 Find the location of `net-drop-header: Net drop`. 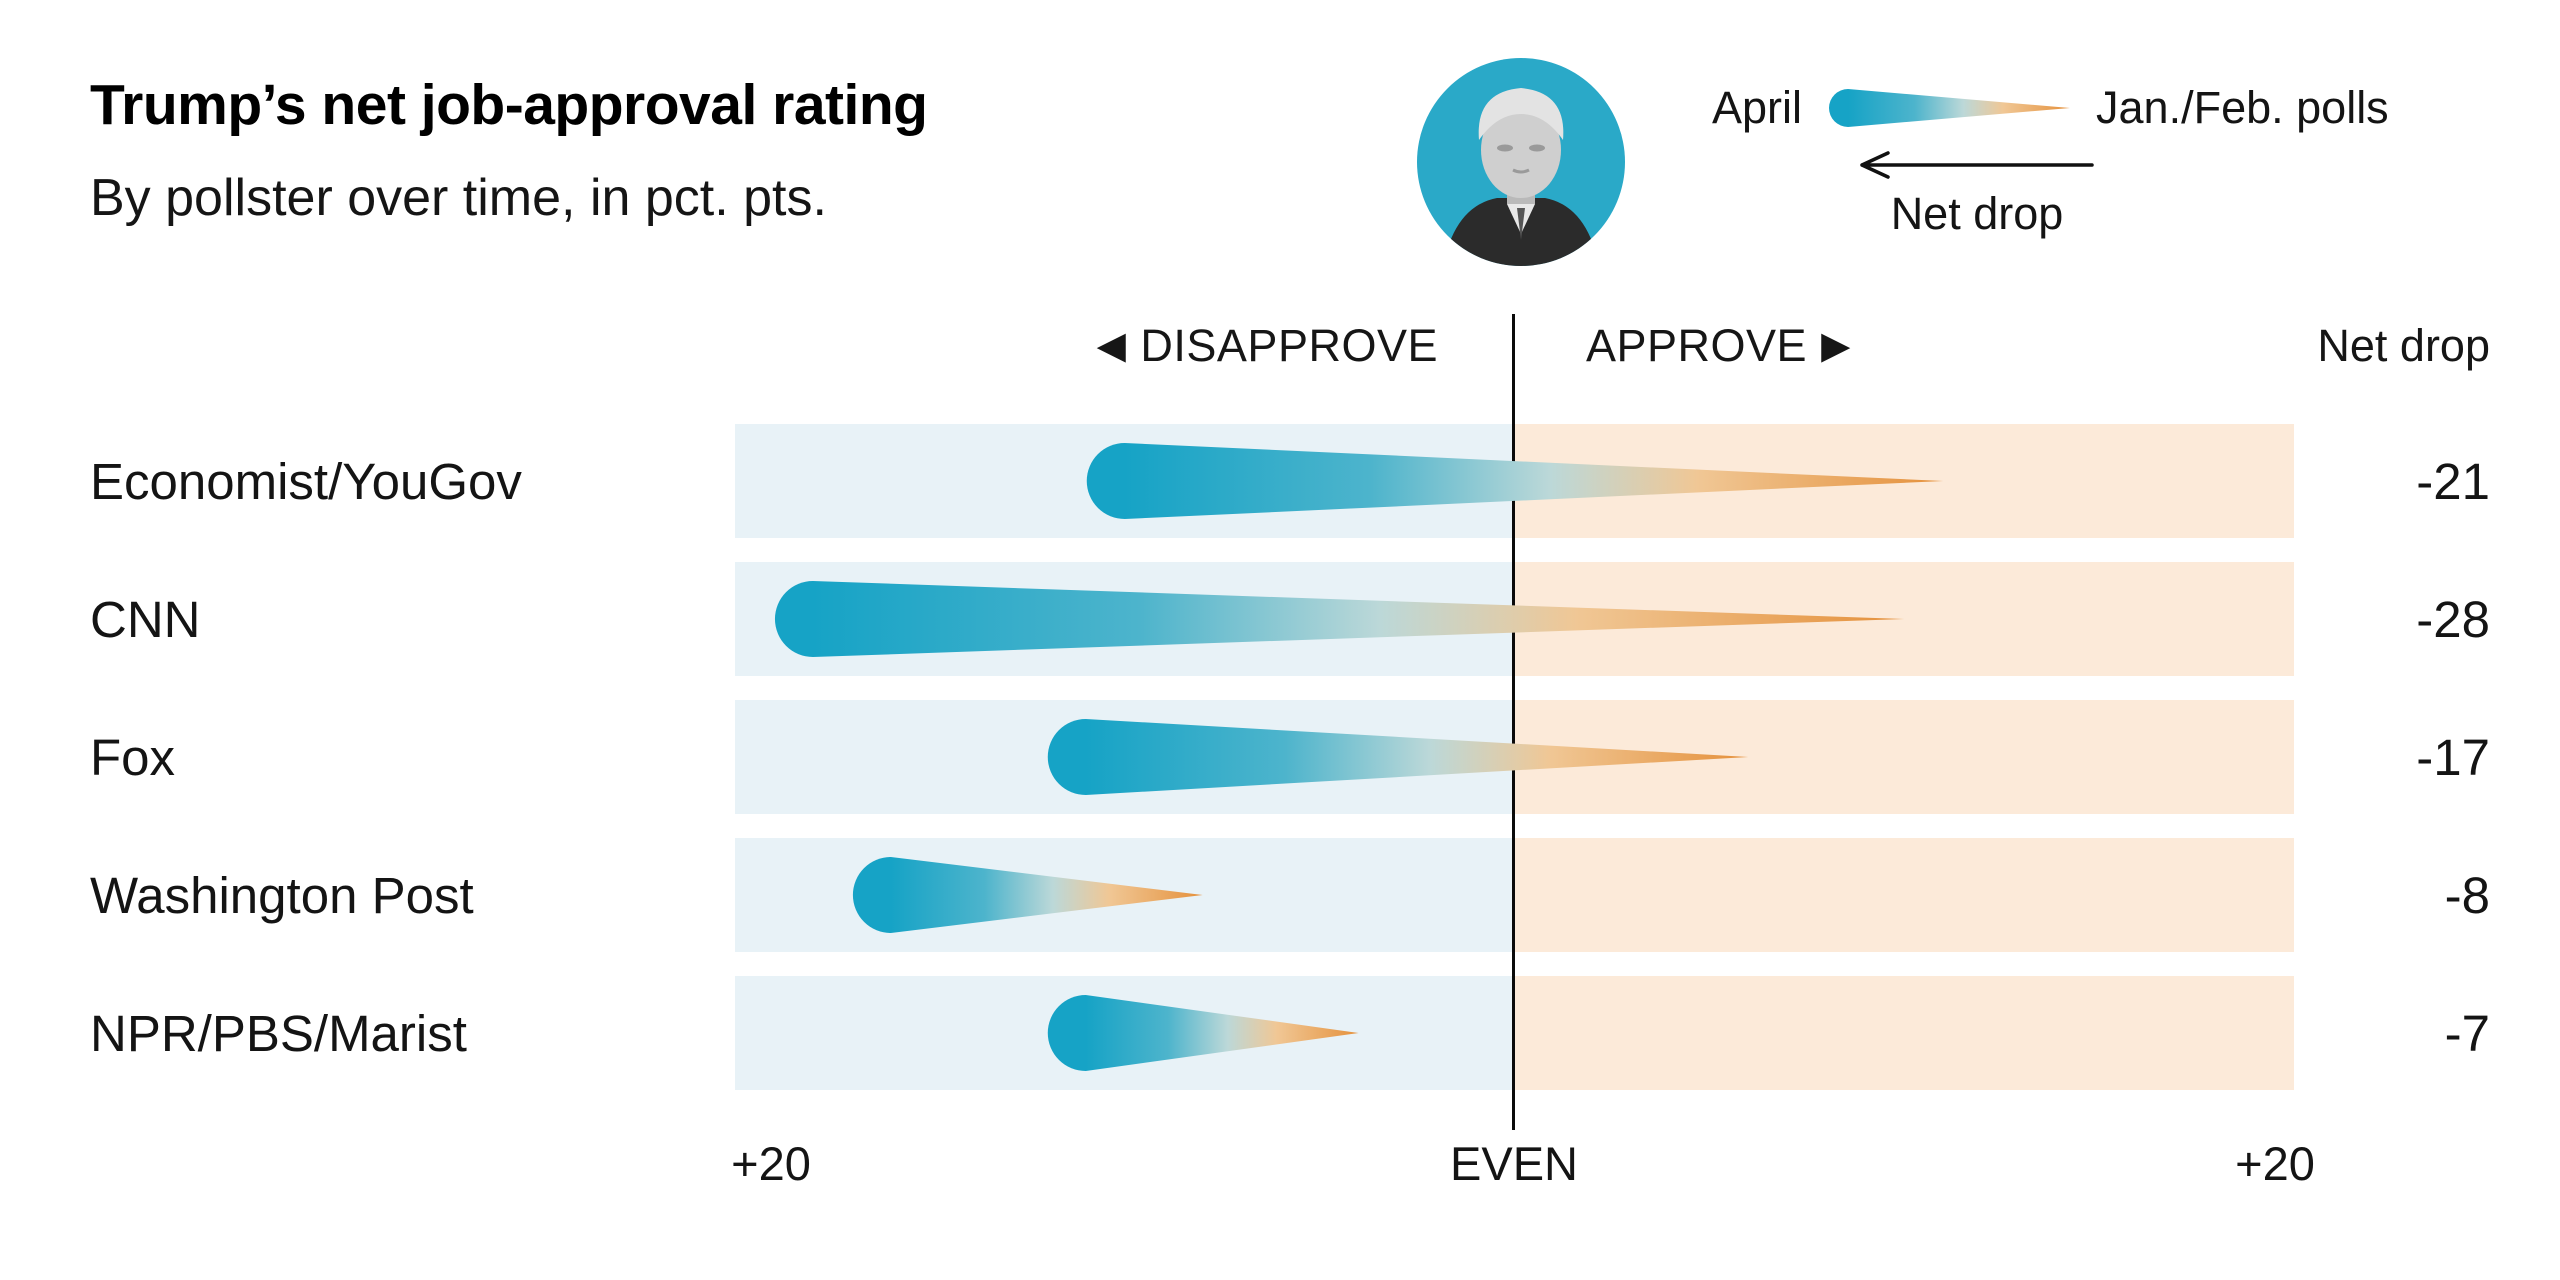

net-drop-header: Net drop is located at coordinates (2403, 345).